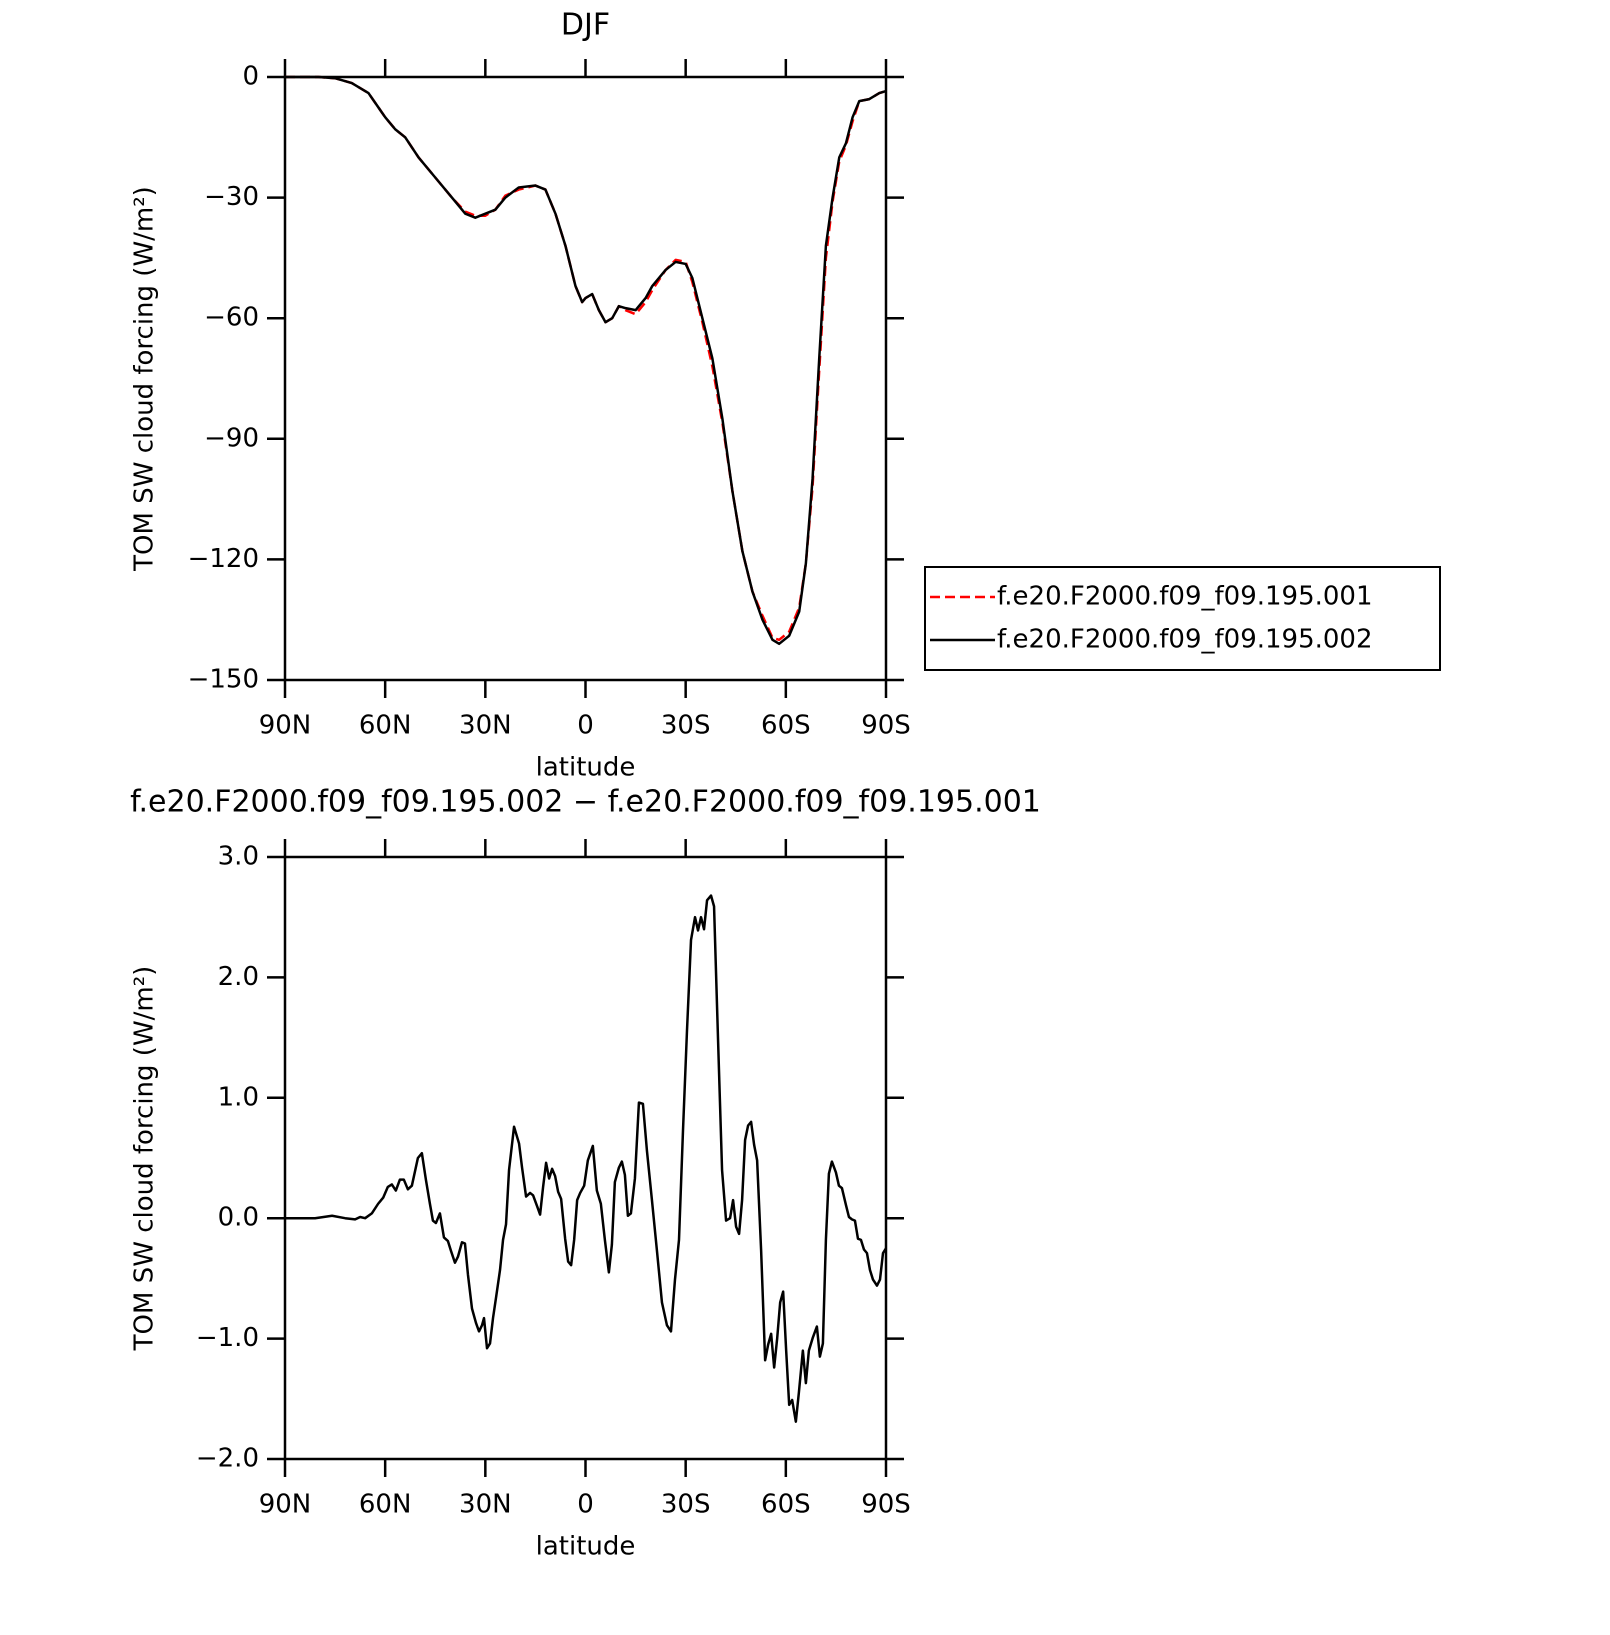 Image resolution: width=1610 pixels, height=1635 pixels. What do you see at coordinates (1185, 597) in the screenshot?
I see `legend-label: f.e20.F2000.f09_f09.195.001` at bounding box center [1185, 597].